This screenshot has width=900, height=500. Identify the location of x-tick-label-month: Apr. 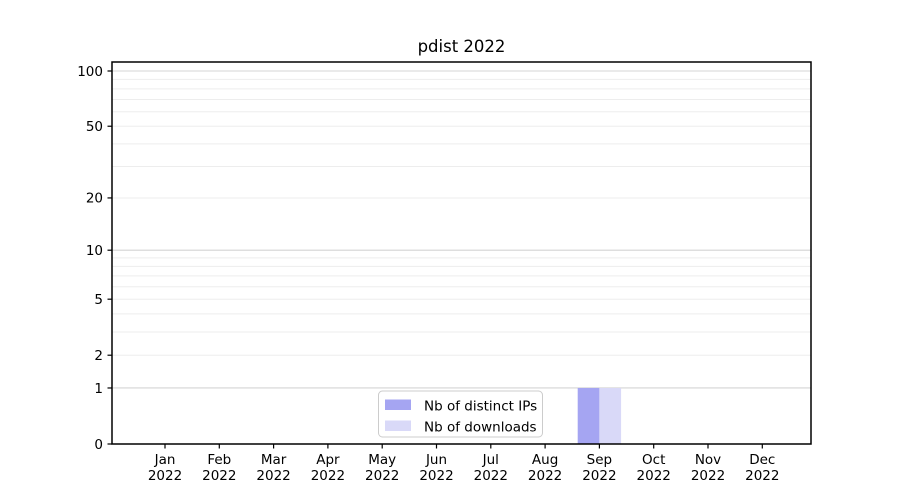
(328, 460).